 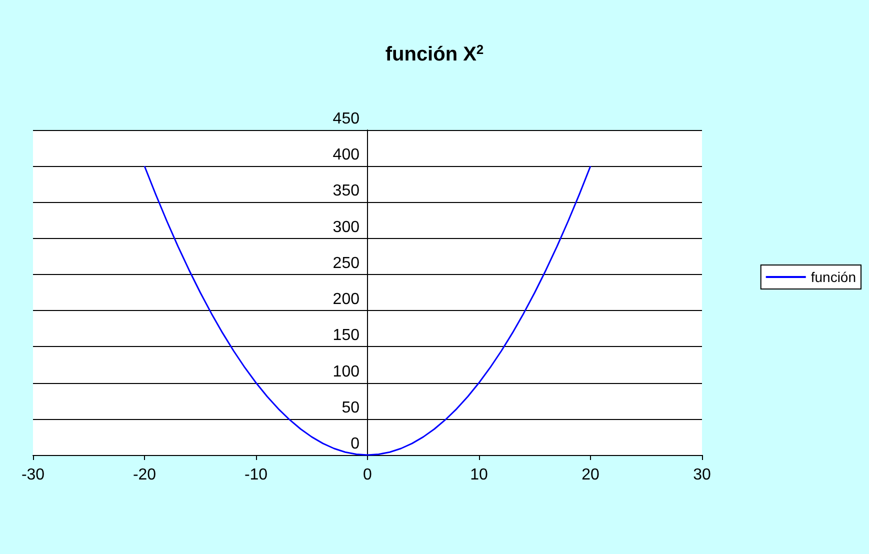 I want to click on y-tick-label: 250, so click(x=346, y=263).